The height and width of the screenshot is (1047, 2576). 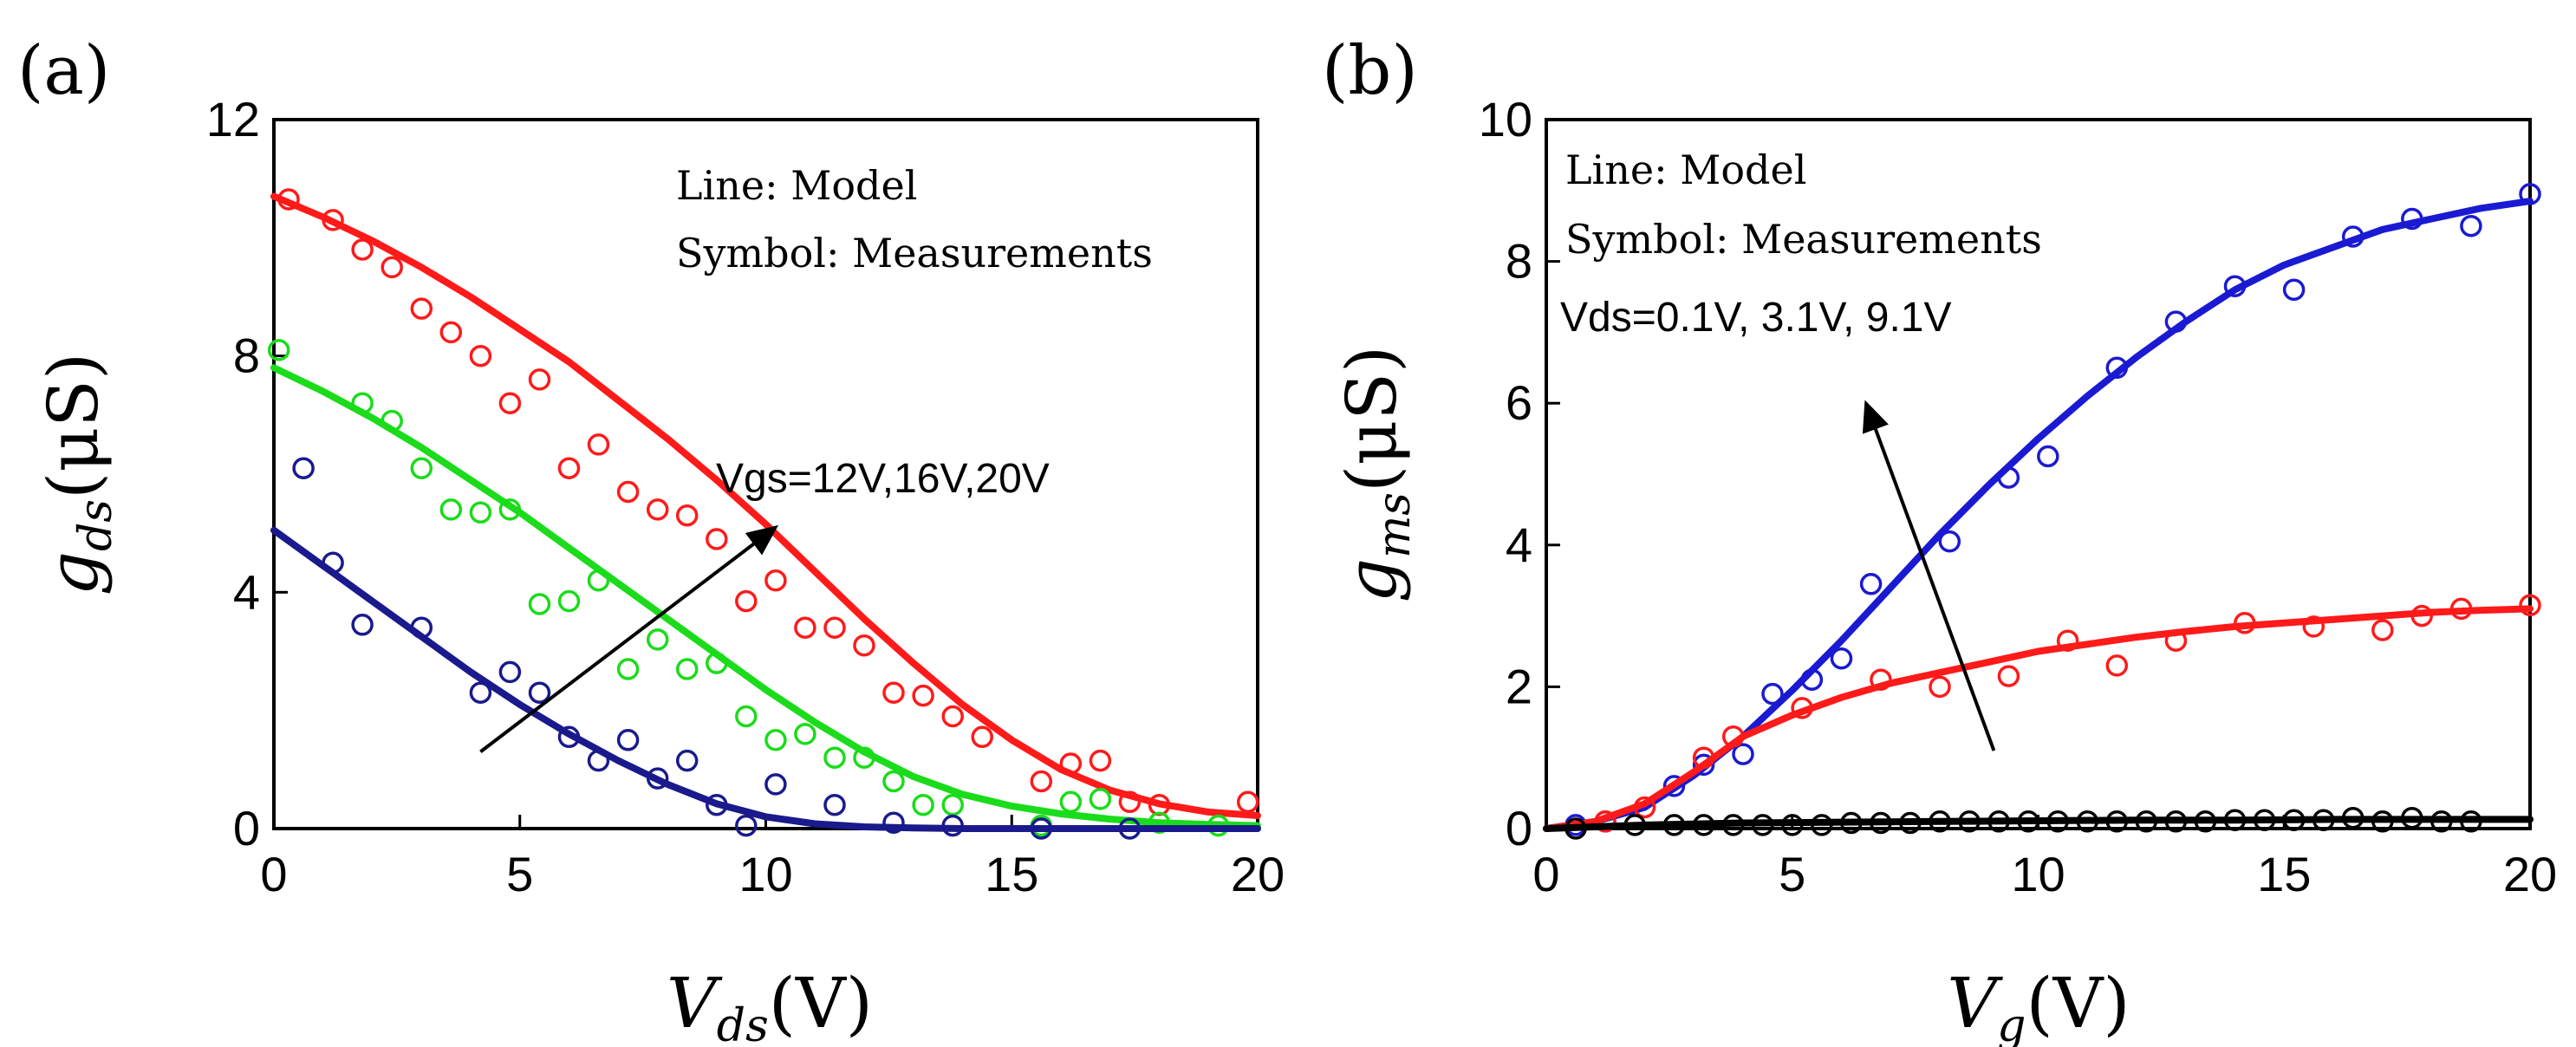 What do you see at coordinates (1519, 402) in the screenshot?
I see `y-tick-label-6: 6` at bounding box center [1519, 402].